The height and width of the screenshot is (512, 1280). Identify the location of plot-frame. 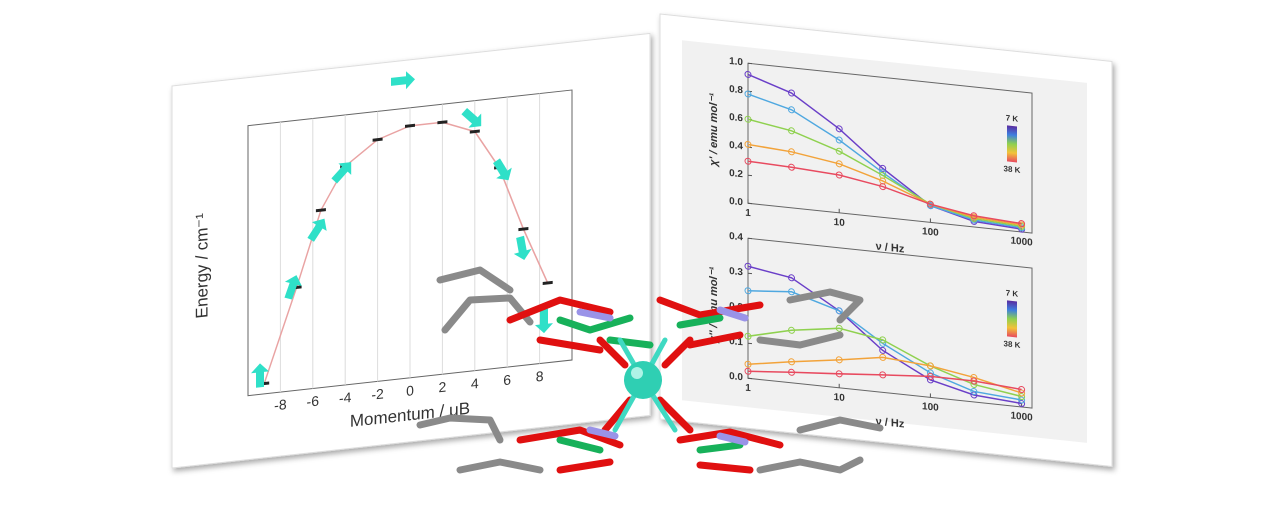
(890, 148).